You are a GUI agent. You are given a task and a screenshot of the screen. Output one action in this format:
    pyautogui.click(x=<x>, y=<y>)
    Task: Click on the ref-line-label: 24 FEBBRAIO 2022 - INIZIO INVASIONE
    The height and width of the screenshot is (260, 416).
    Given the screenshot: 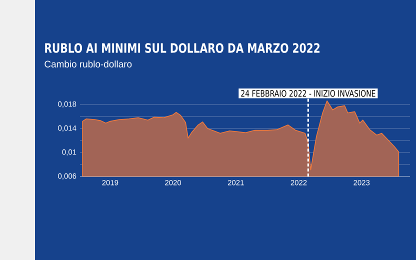 What is the action you would take?
    pyautogui.click(x=308, y=93)
    